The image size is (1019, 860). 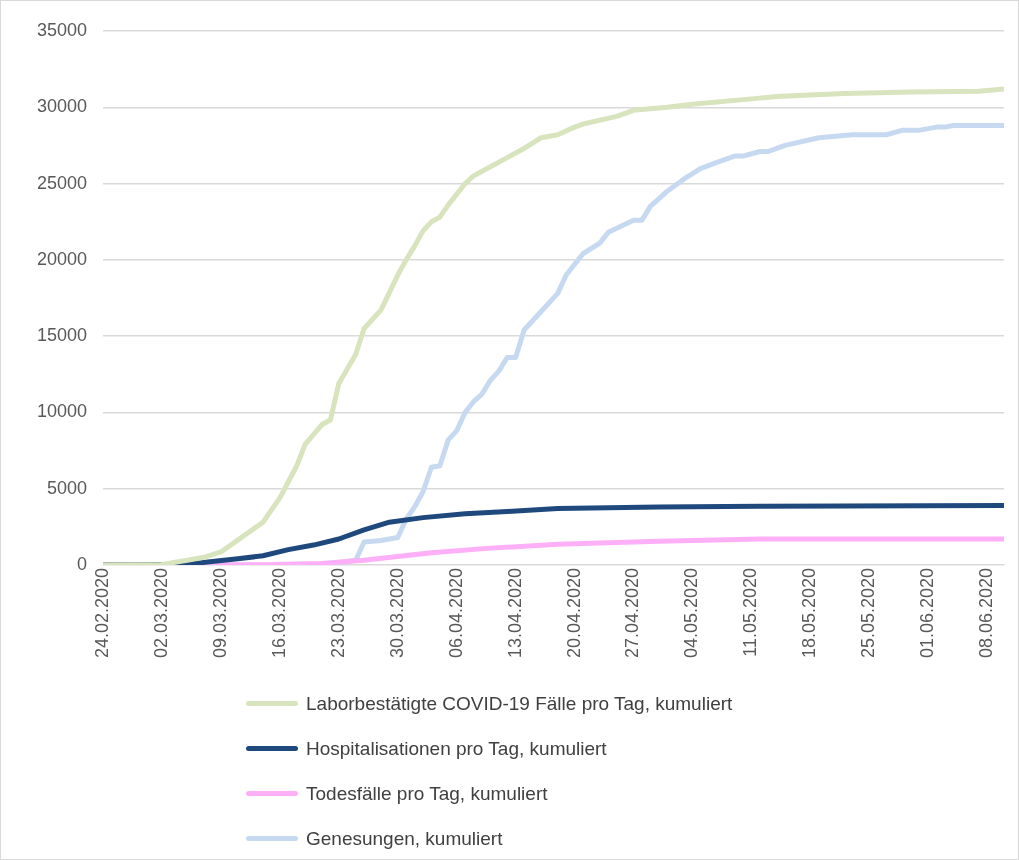 What do you see at coordinates (809, 613) in the screenshot?
I see `x-tick-label: 18.05.2020` at bounding box center [809, 613].